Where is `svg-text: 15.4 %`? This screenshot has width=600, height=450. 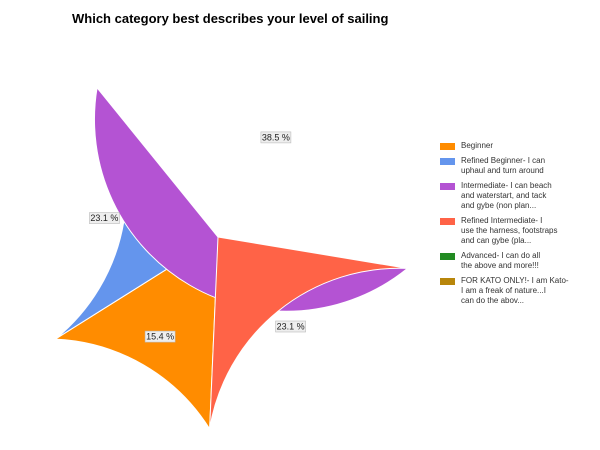
svg-text: 15.4 % is located at coordinates (160, 337).